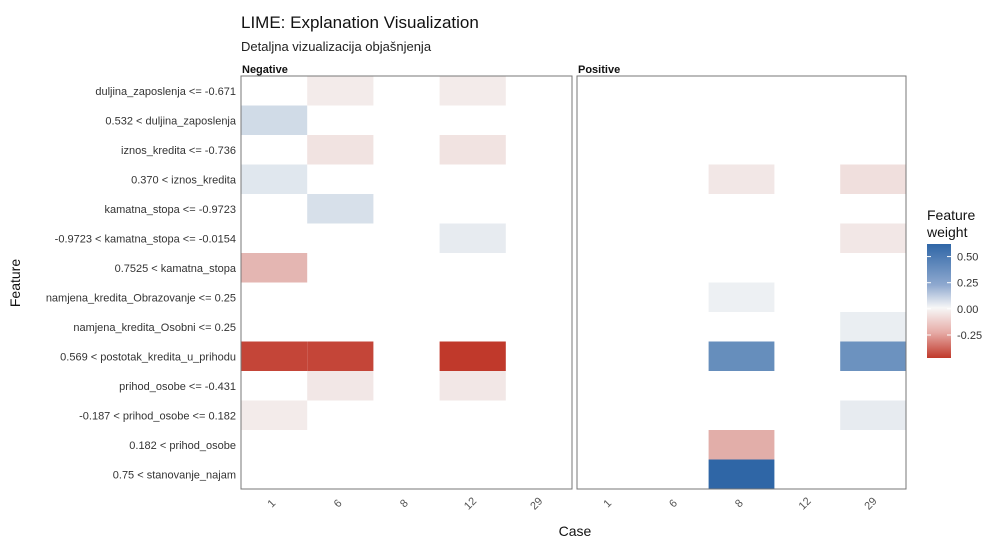 This screenshot has width=986, height=539. Describe the element at coordinates (951, 215) in the screenshot. I see `legend-title-line-1: Feature` at that location.